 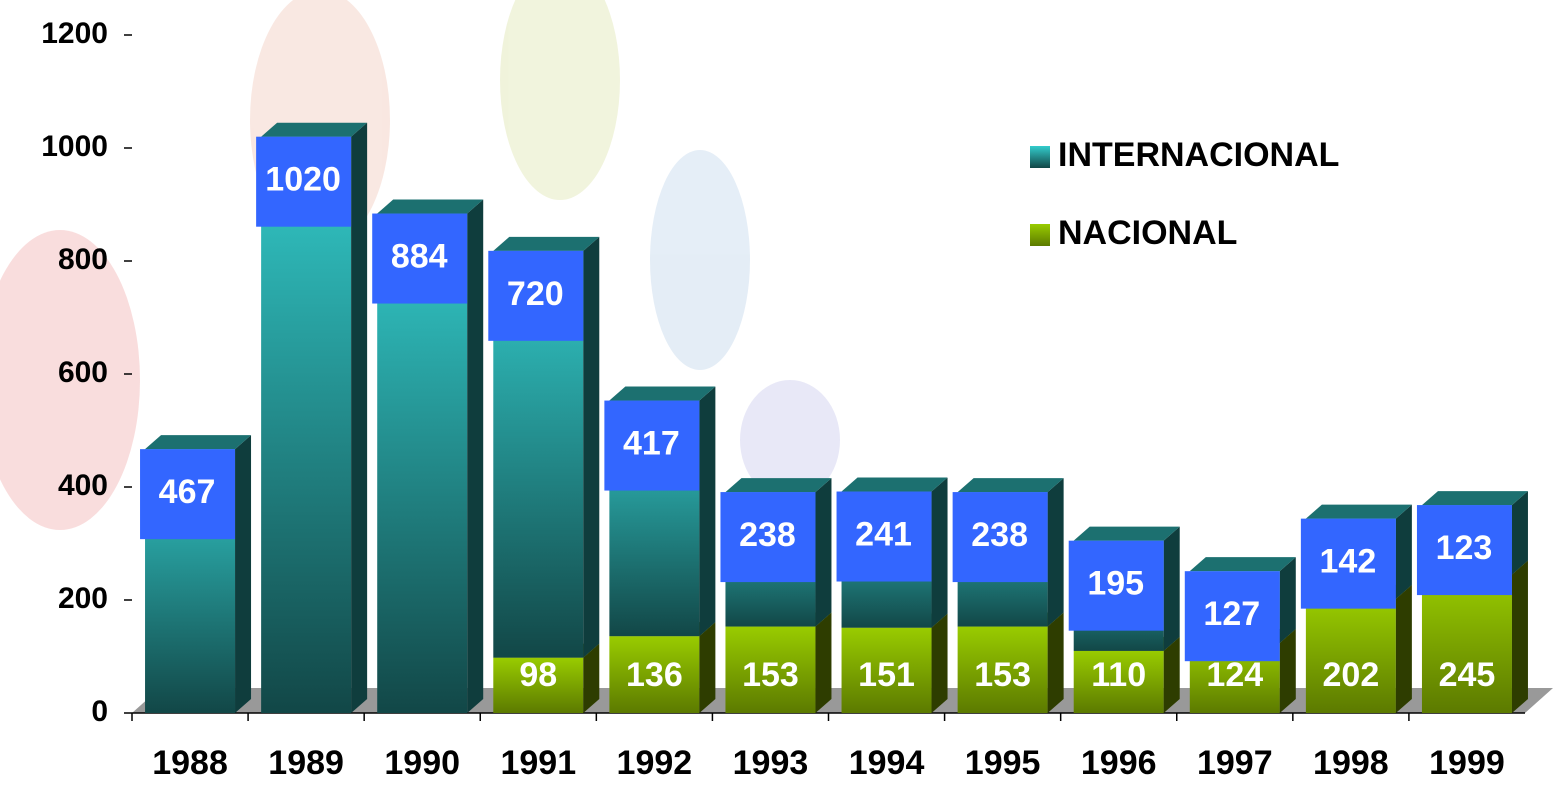 I want to click on value-label: 245, so click(x=1467, y=675).